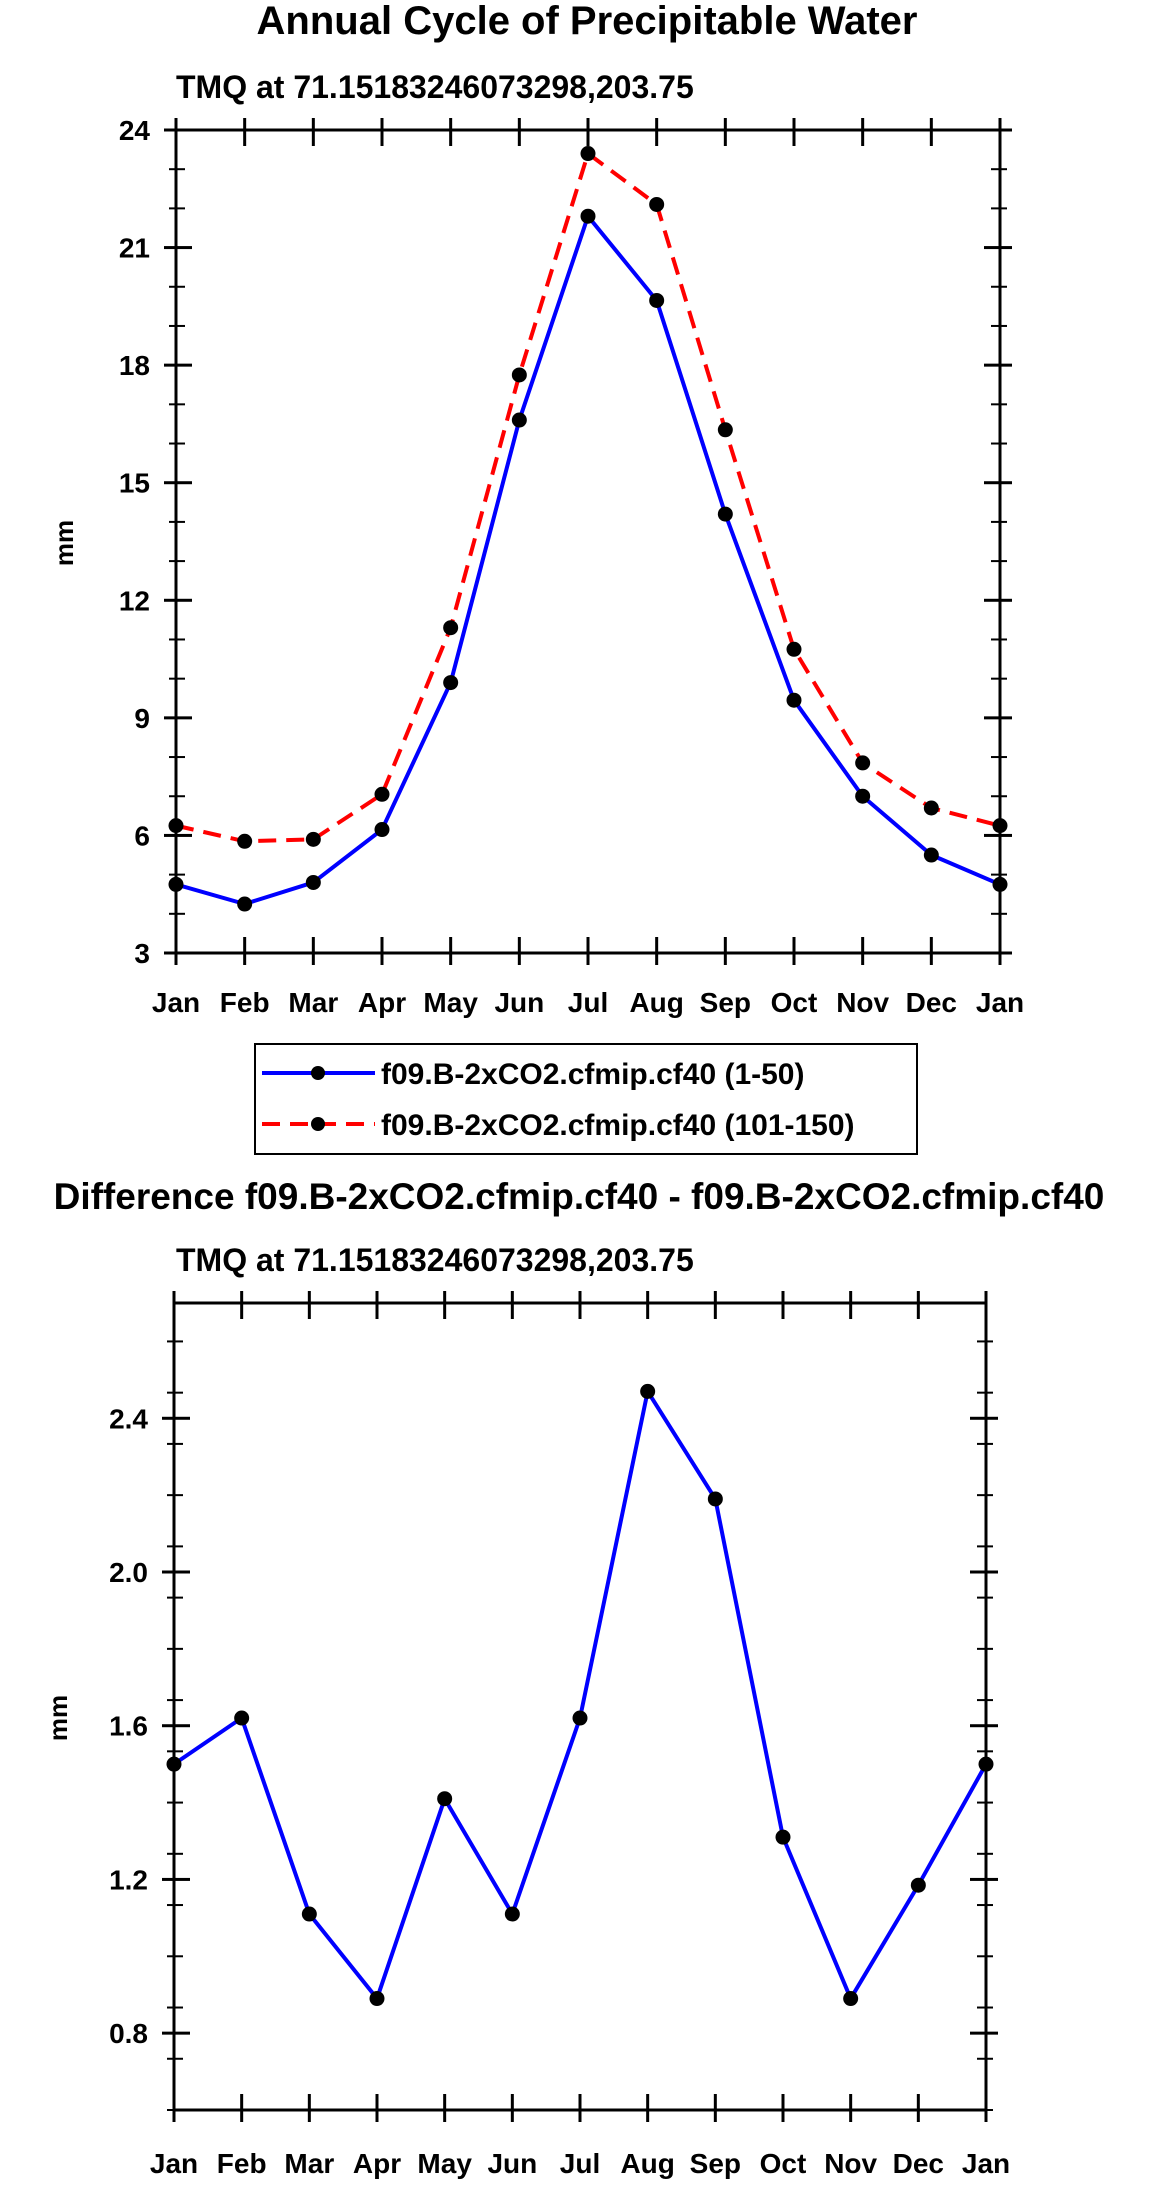  I want to click on chart1-x-tick-label: Aug, so click(656, 1002).